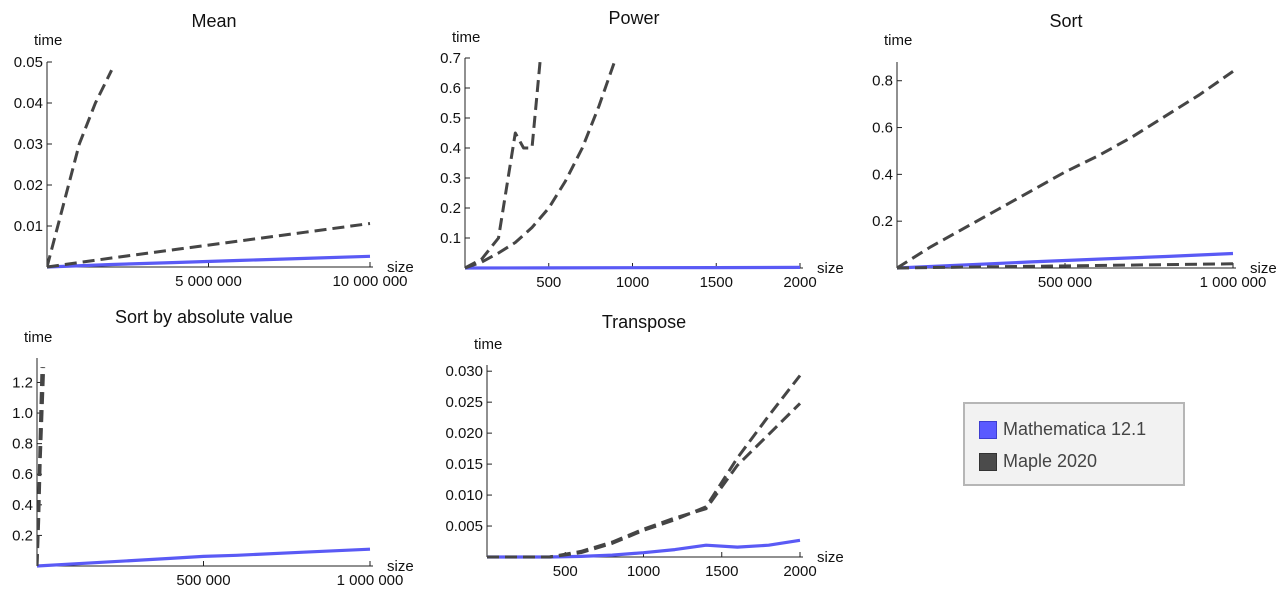 This screenshot has width=1287, height=592. Describe the element at coordinates (464, 464) in the screenshot. I see `y-tick-label: 0.015` at that location.